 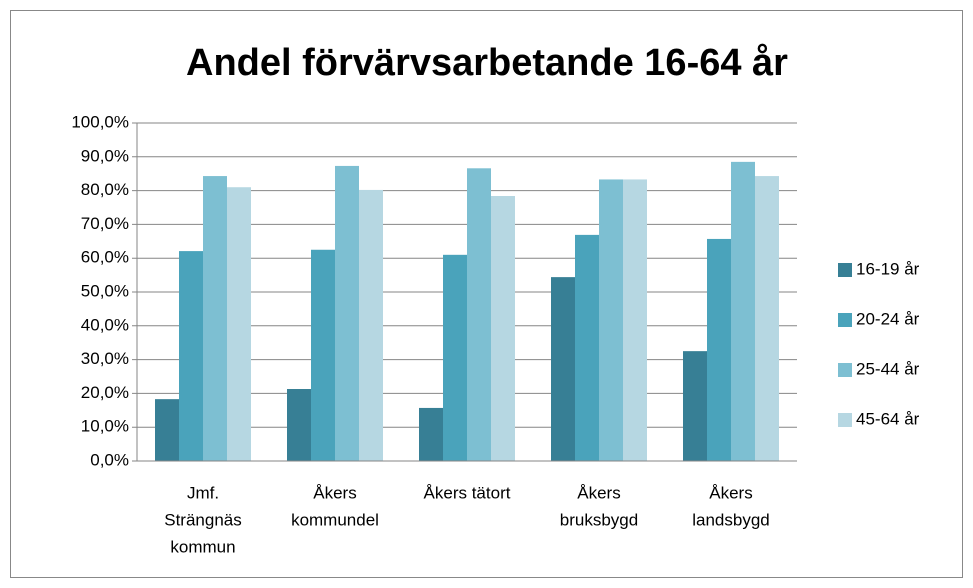 What do you see at coordinates (467, 492) in the screenshot?
I see `x-tick-label: Åkers tätort` at bounding box center [467, 492].